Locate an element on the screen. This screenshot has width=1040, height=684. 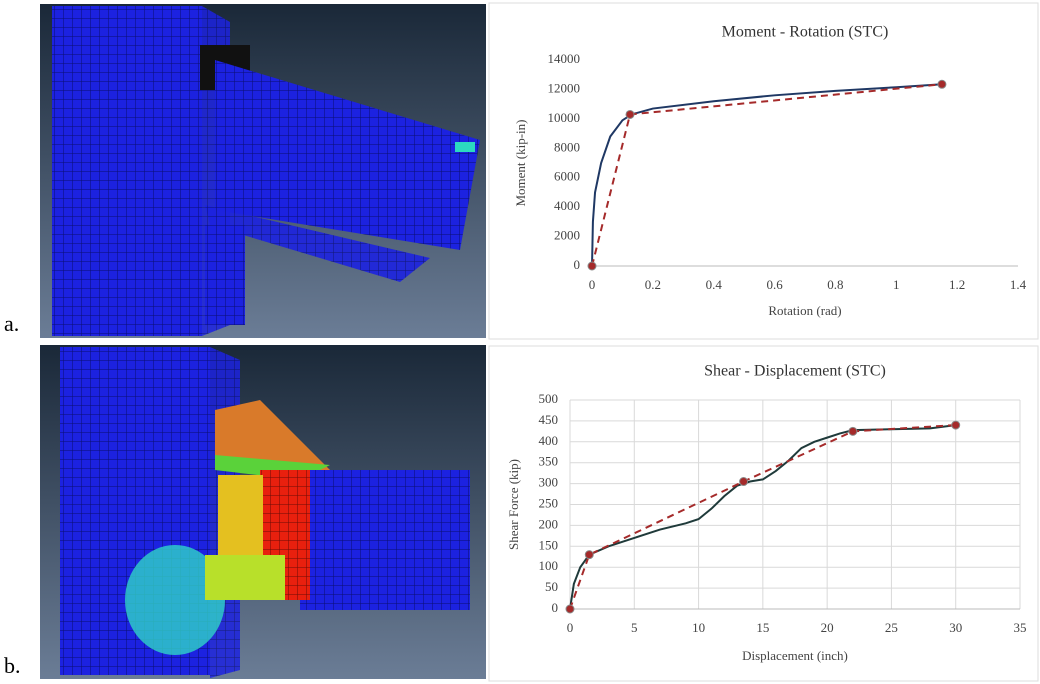
y-tick-label: 50 is located at coordinates (551, 586).